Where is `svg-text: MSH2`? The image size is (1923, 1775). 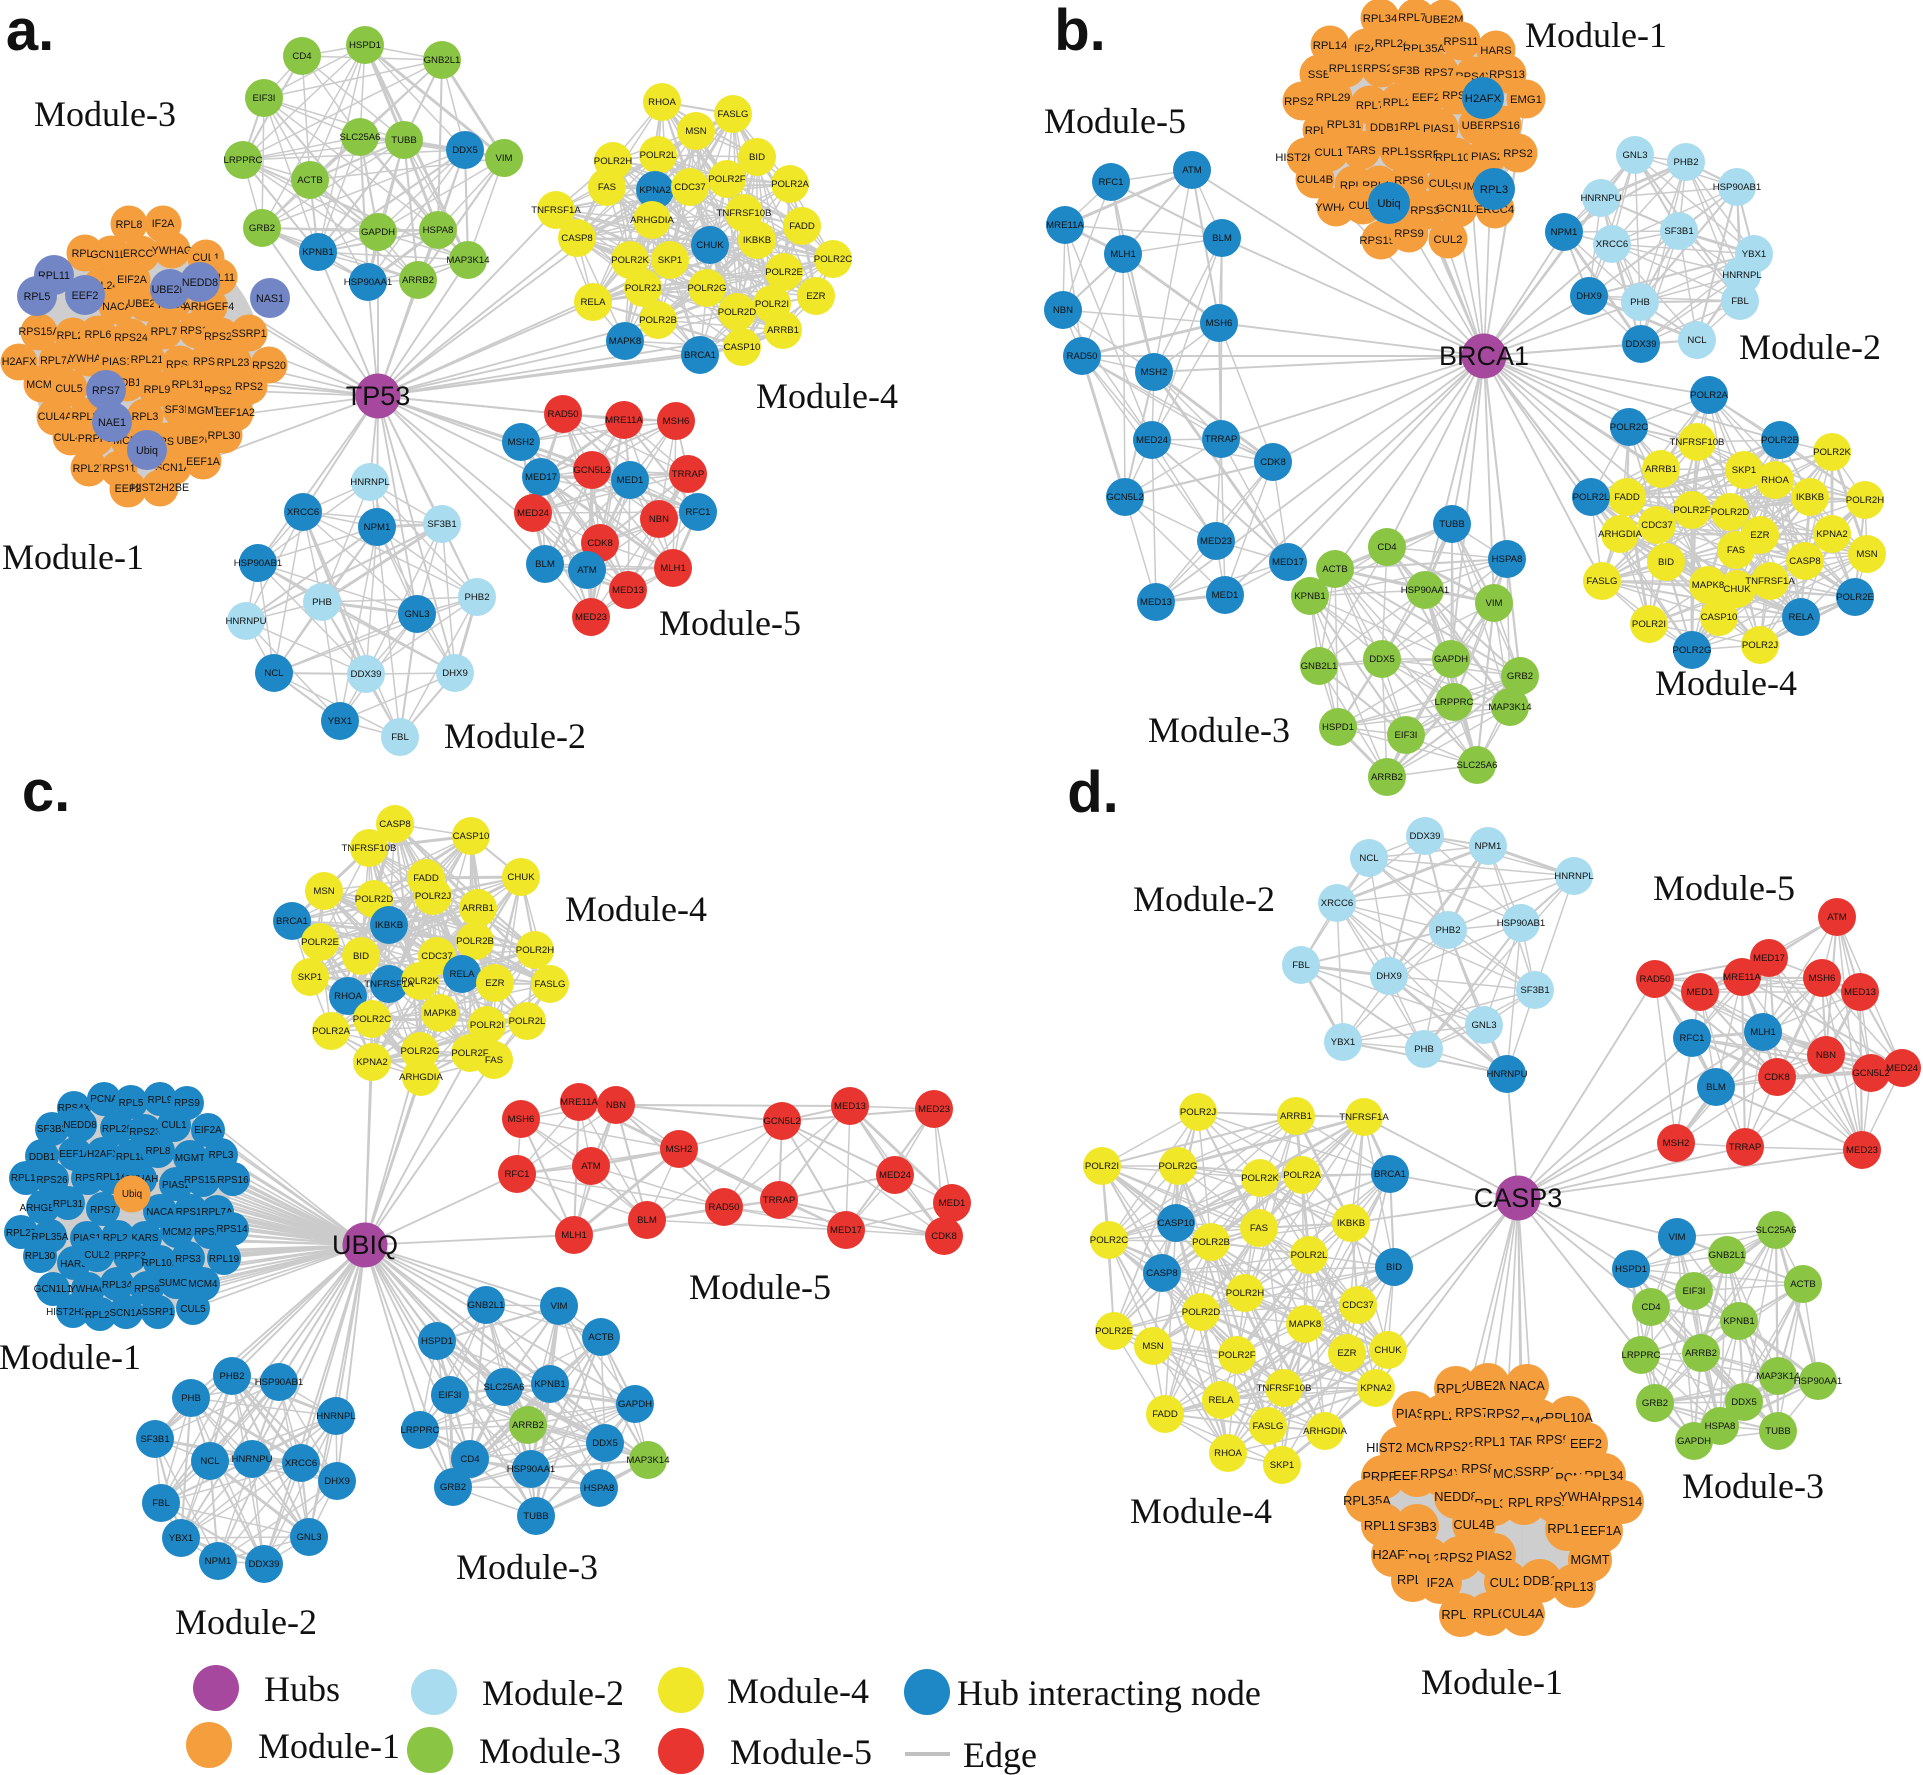
svg-text: MSH2 is located at coordinates (1676, 1143).